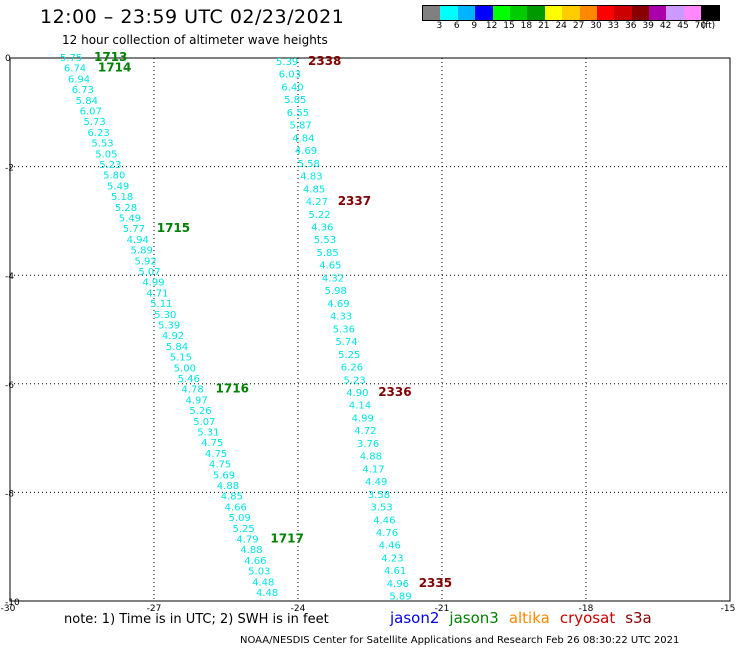 This screenshot has height=650, width=740. What do you see at coordinates (439, 26) in the screenshot?
I see `legend-label: 3` at bounding box center [439, 26].